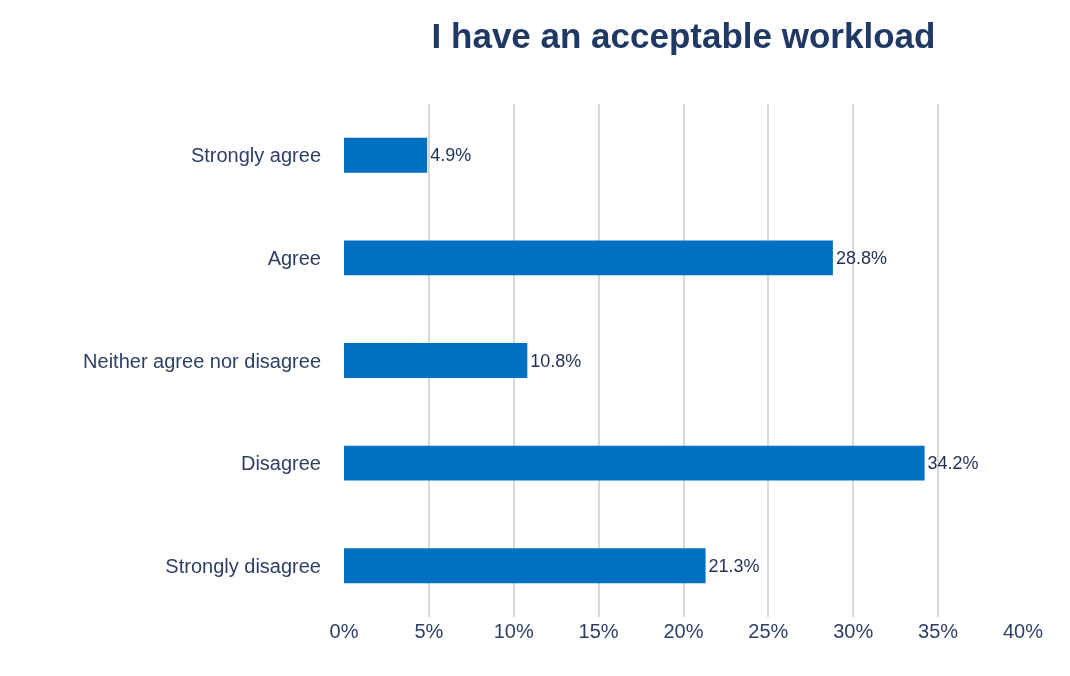 The image size is (1070, 676). What do you see at coordinates (556, 360) in the screenshot?
I see `data-label: 10.8%` at bounding box center [556, 360].